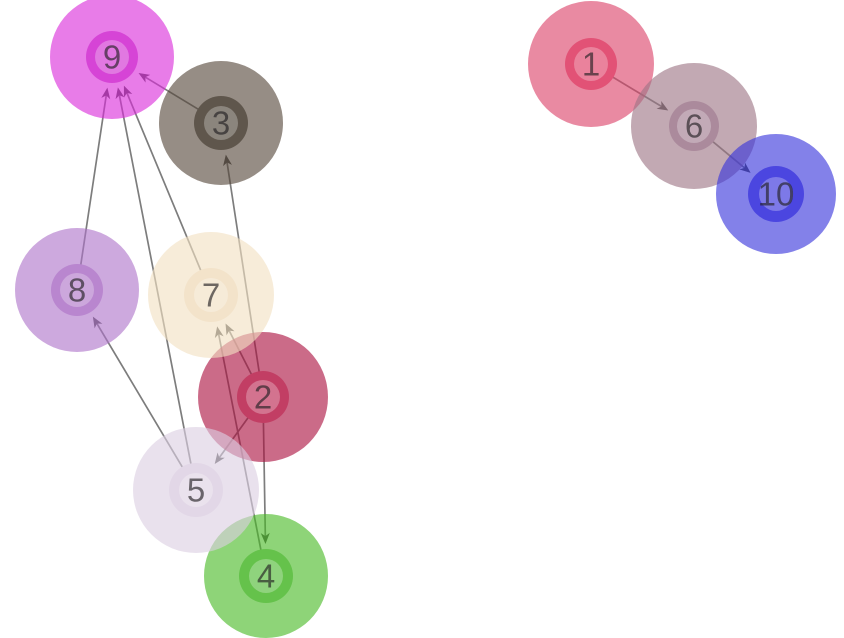  I want to click on node-label: 4, so click(266, 576).